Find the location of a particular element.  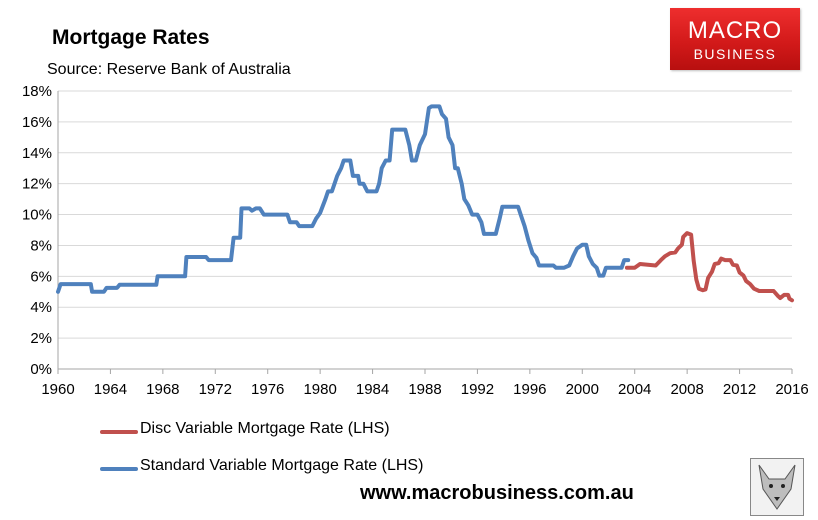

x-tick-label: 2008 is located at coordinates (686, 389).